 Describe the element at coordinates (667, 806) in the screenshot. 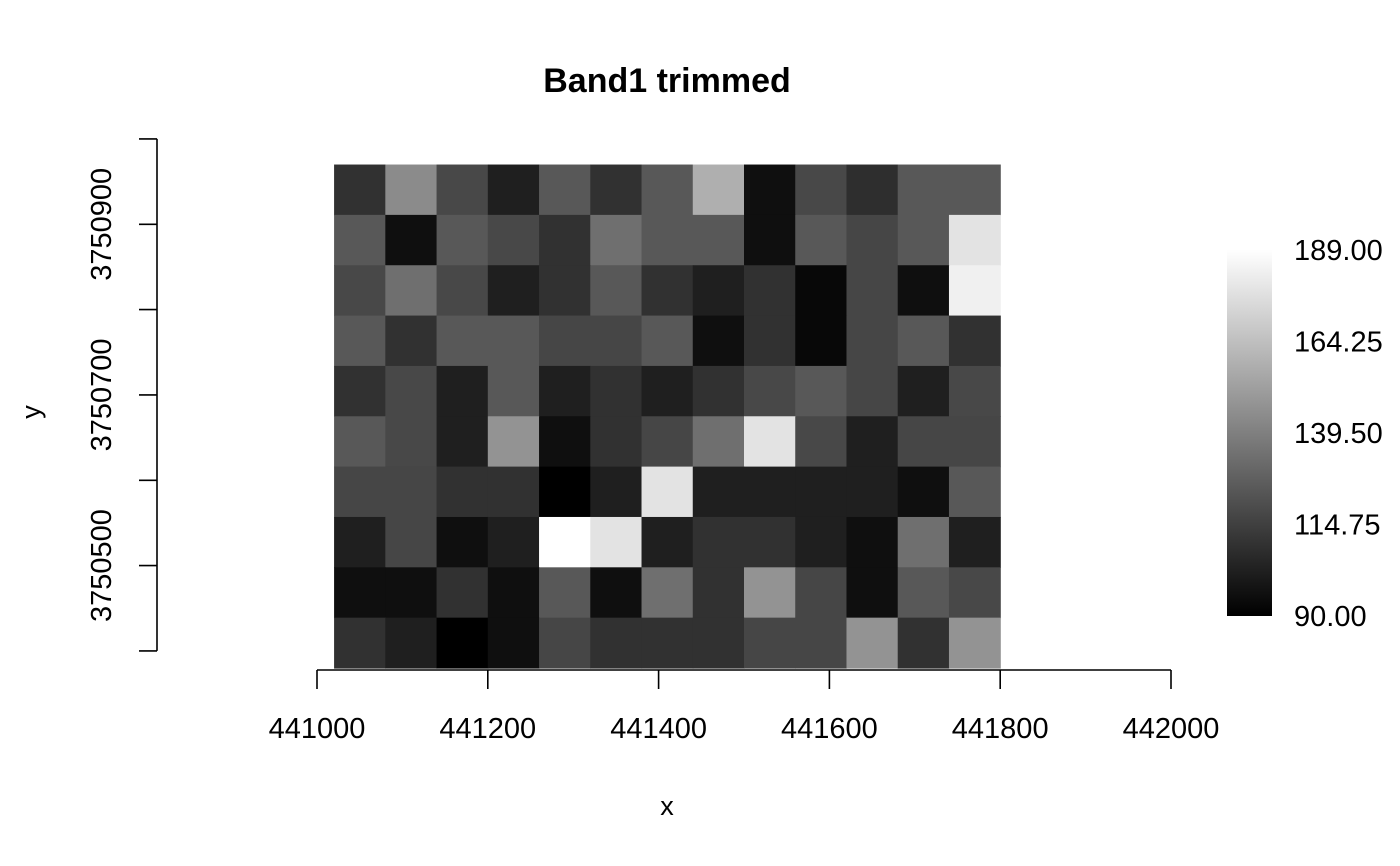

I see `x-axis-label: x` at that location.